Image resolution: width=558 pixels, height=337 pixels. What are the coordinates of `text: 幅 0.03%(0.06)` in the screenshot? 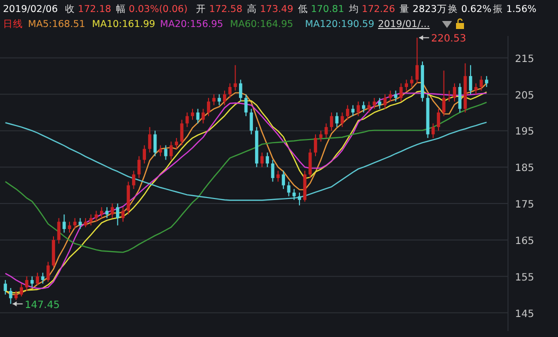 It's located at (152, 9).